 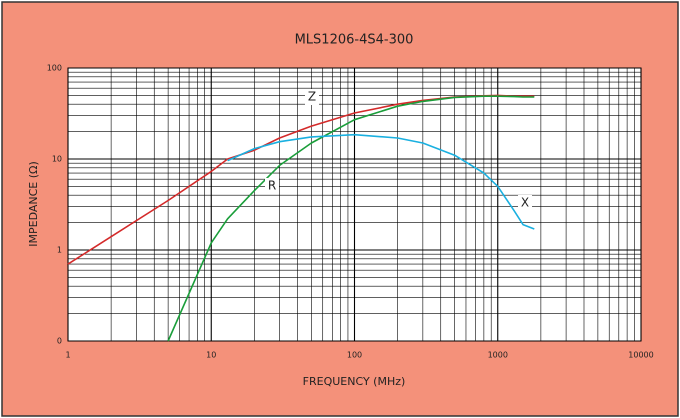 What do you see at coordinates (54, 68) in the screenshot?
I see `y-tick-label: 100` at bounding box center [54, 68].